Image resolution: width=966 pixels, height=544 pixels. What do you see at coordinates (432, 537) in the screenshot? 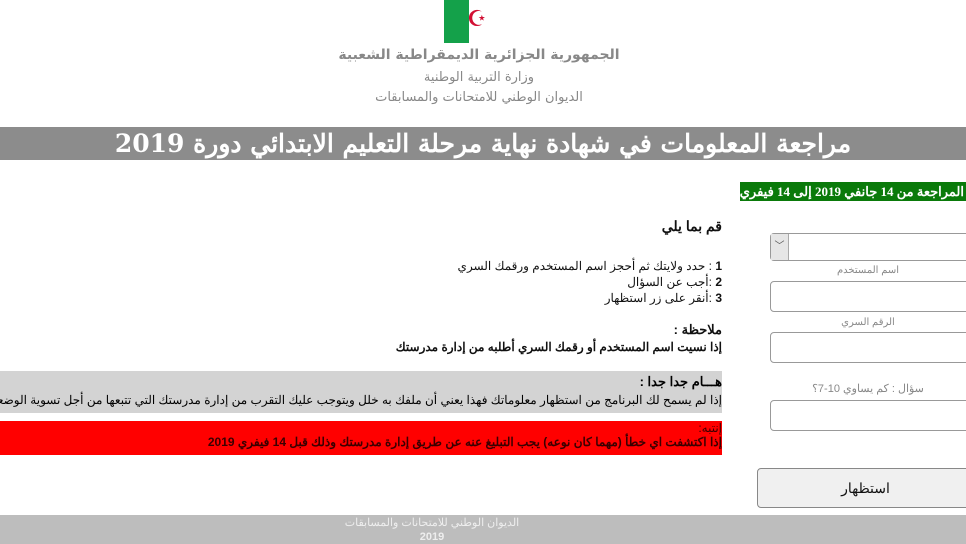
I see `footer-year: 2019` at bounding box center [432, 537].